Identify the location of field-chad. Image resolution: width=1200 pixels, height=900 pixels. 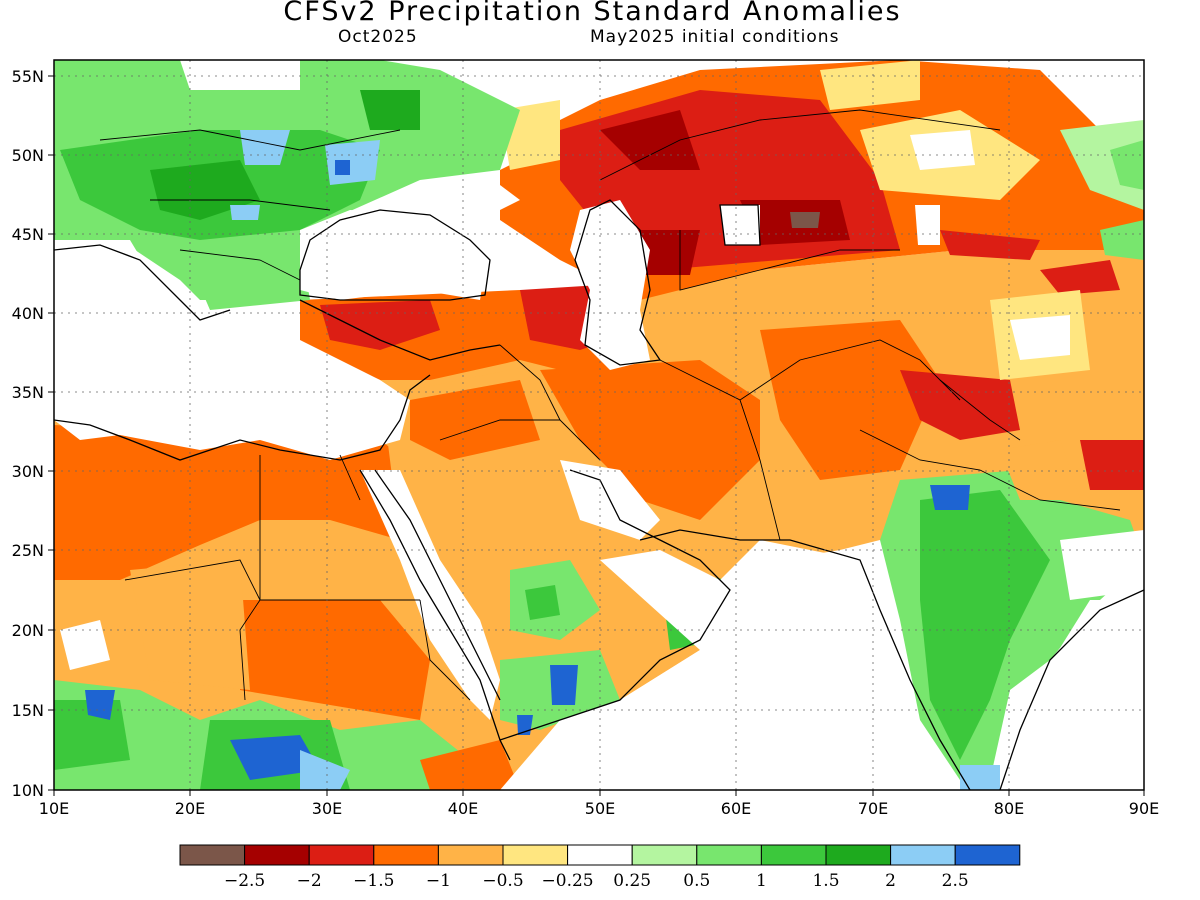
(190, 625).